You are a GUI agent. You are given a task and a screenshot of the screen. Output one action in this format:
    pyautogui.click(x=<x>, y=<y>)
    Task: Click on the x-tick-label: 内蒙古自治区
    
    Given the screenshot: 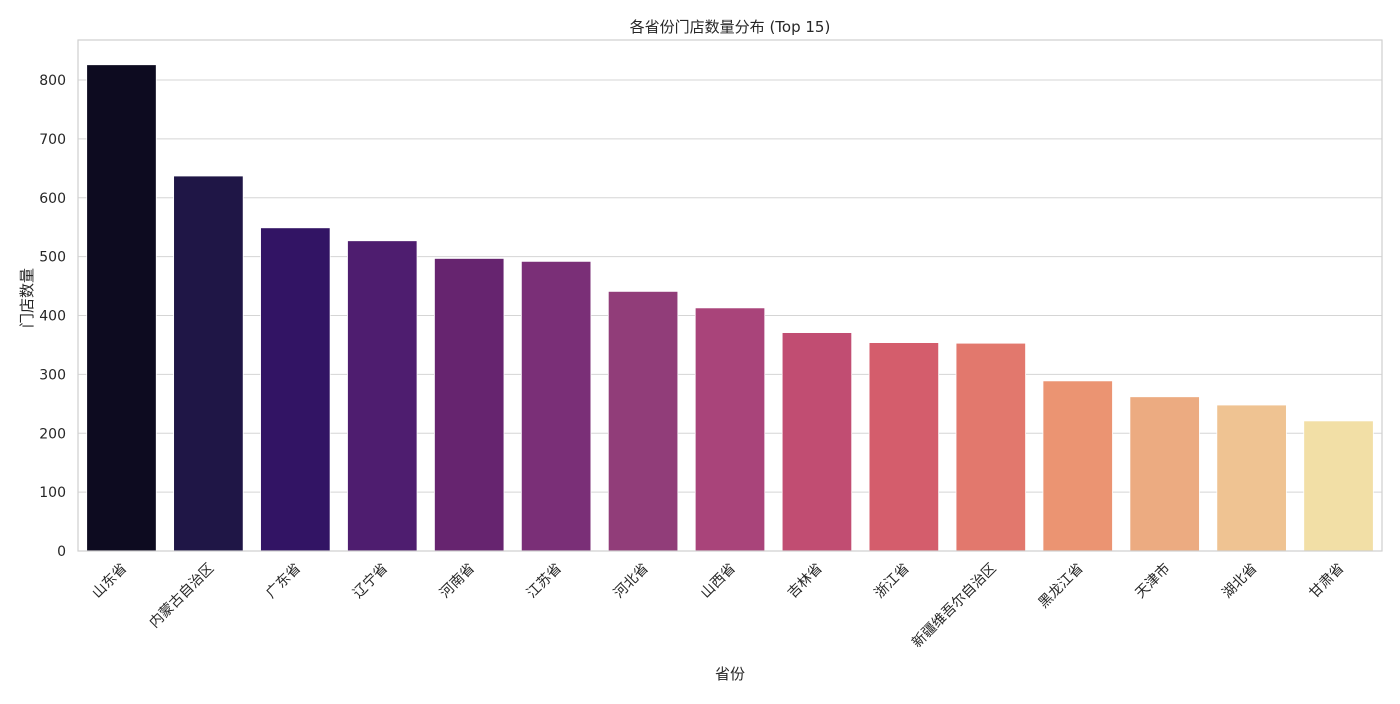 What is the action you would take?
    pyautogui.click(x=182, y=596)
    